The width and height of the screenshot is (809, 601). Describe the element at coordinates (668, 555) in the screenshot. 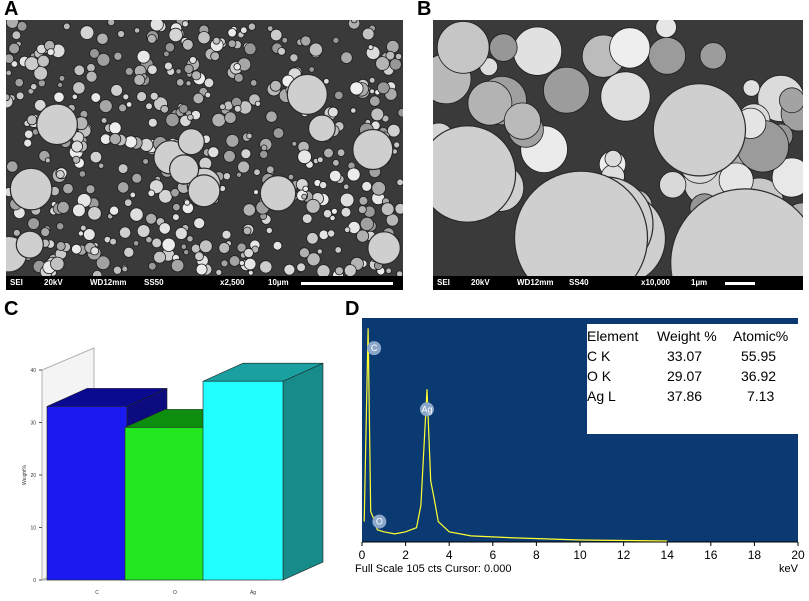

I see `x-tick-label: 14` at that location.